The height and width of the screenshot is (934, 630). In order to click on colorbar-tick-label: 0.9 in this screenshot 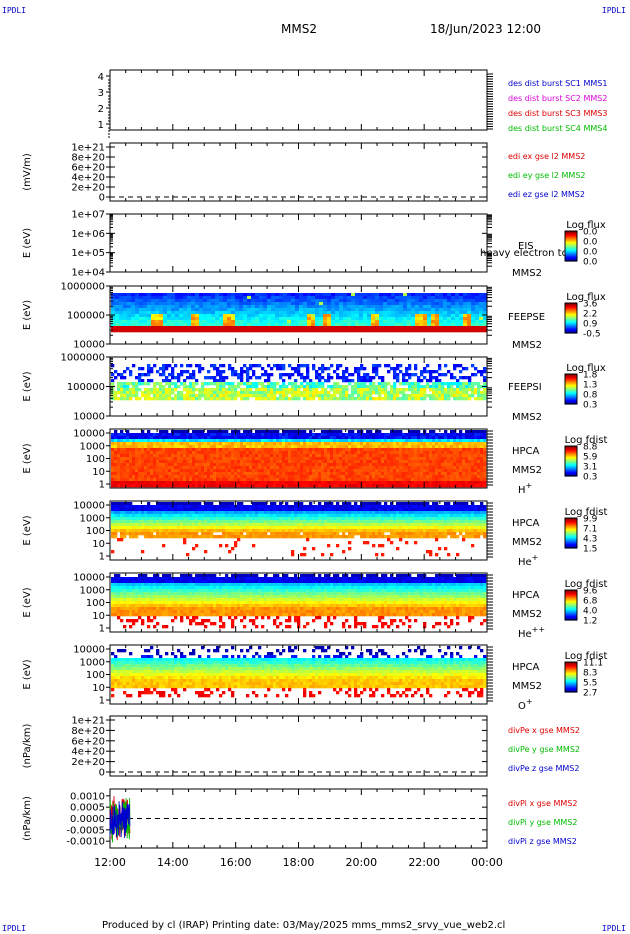, I will do `click(590, 325)`.